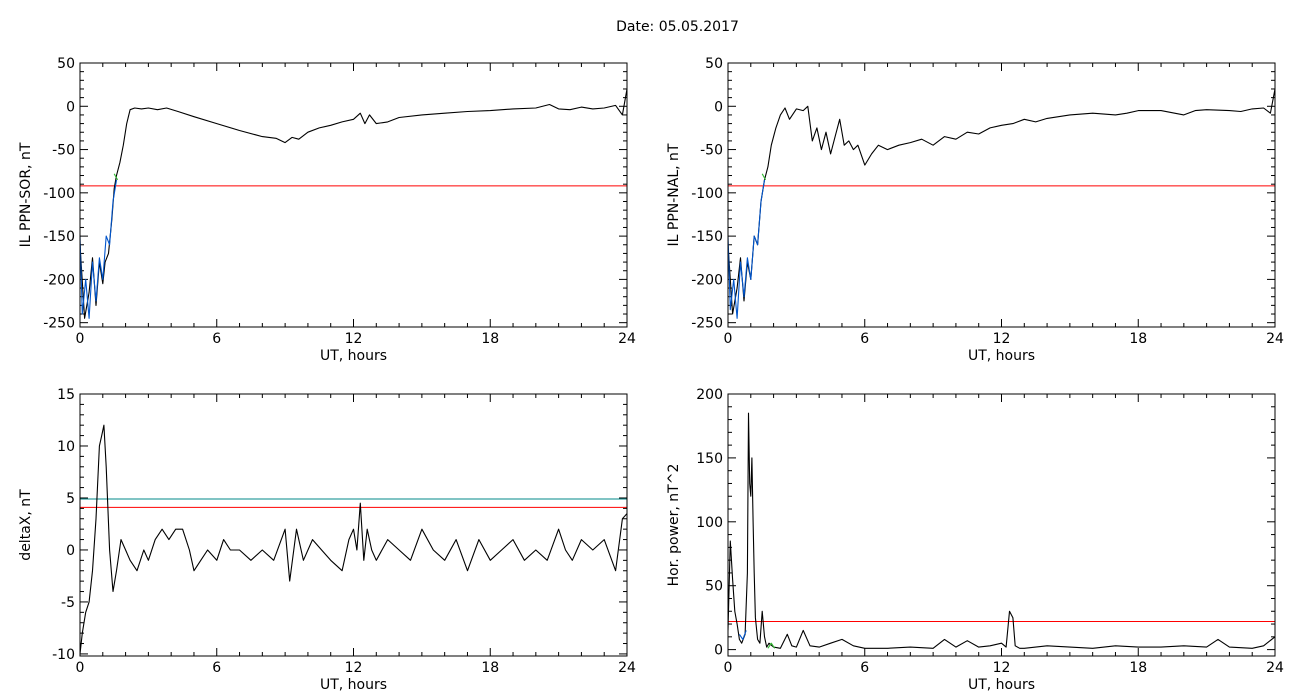 Image resolution: width=1300 pixels, height=700 pixels. What do you see at coordinates (709, 523) in the screenshot?
I see `y-tick-label: 100` at bounding box center [709, 523].